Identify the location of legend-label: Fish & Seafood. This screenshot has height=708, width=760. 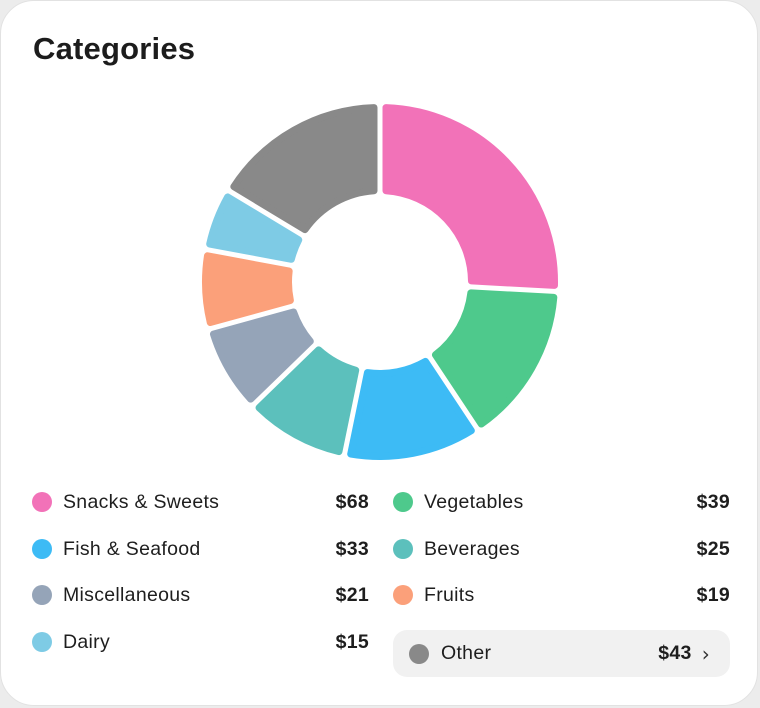
(132, 548).